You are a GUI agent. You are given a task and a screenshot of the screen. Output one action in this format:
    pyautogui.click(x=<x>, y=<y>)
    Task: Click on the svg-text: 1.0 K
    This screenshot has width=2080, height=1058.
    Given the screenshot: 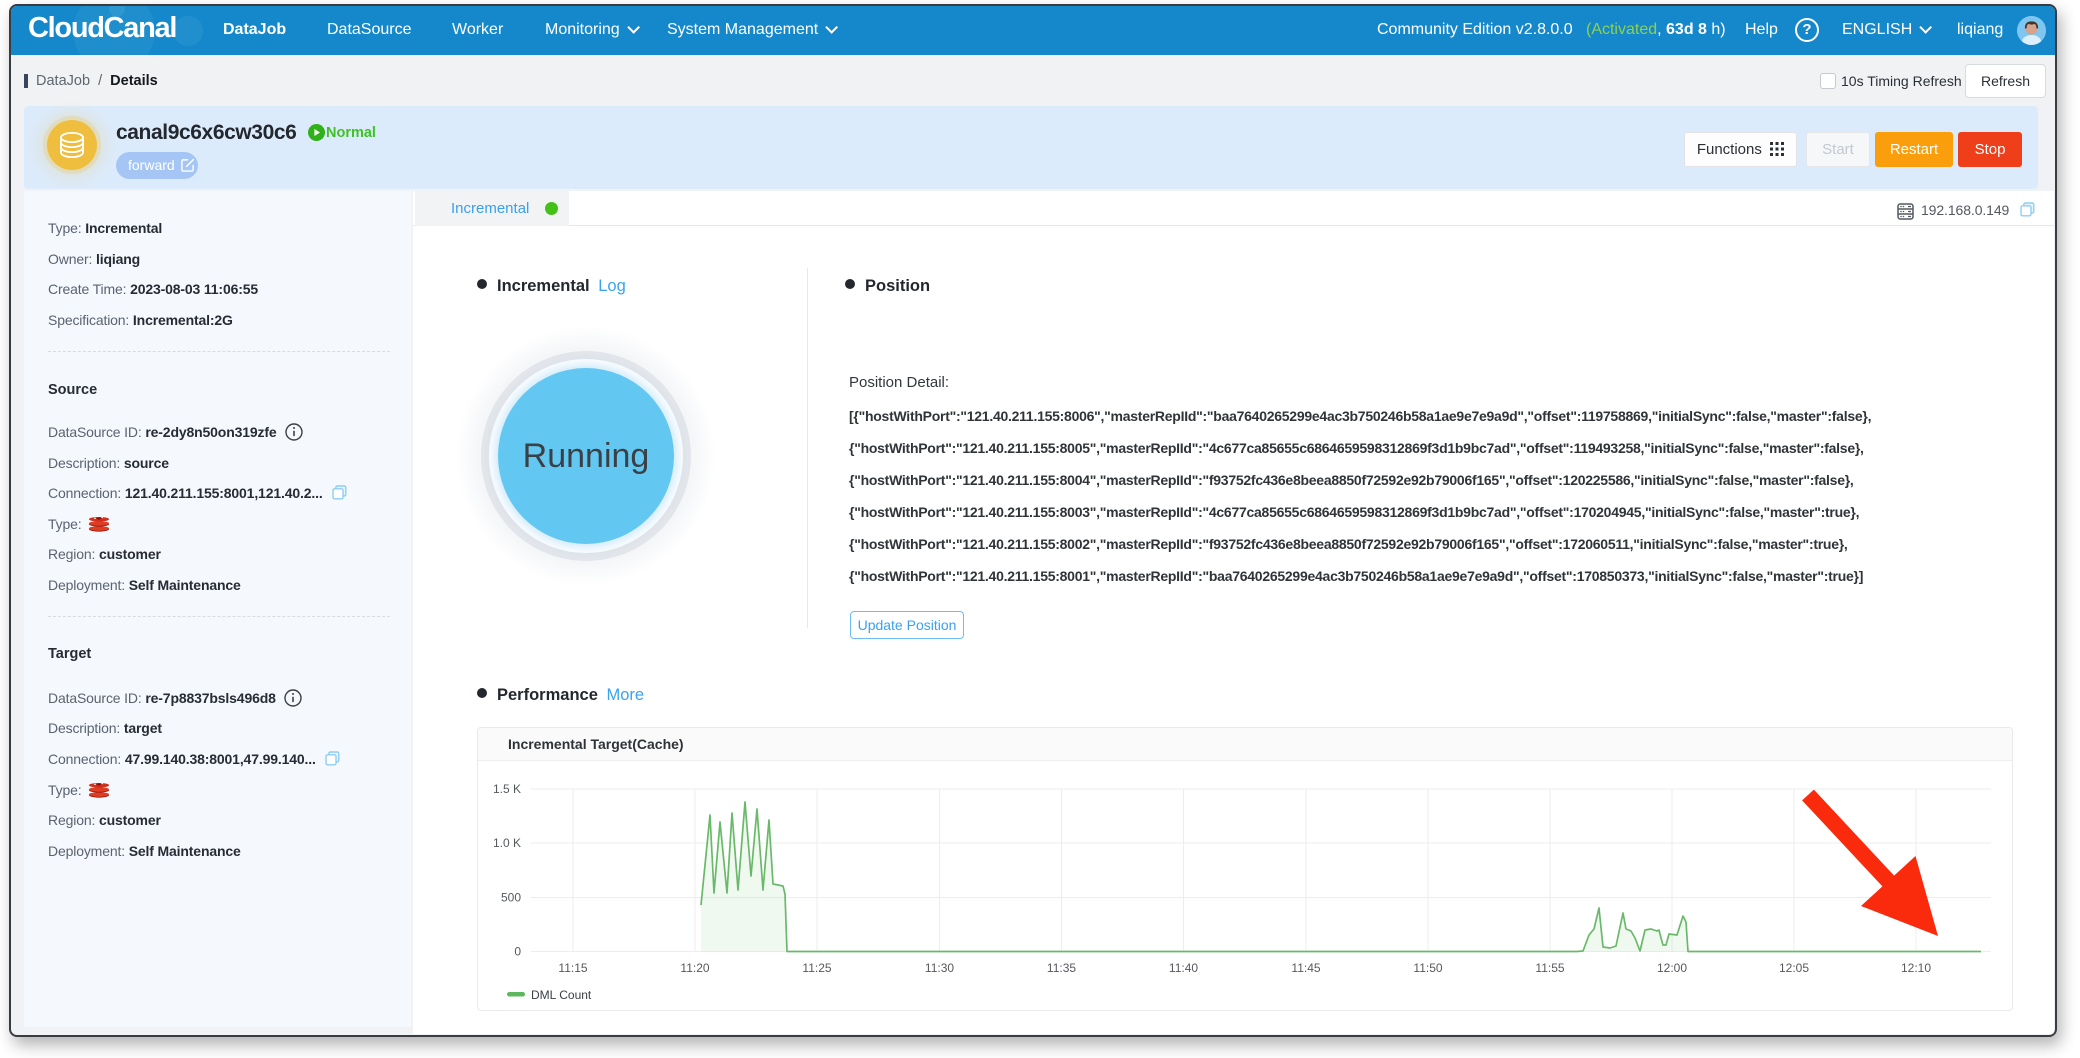 What is the action you would take?
    pyautogui.click(x=507, y=843)
    